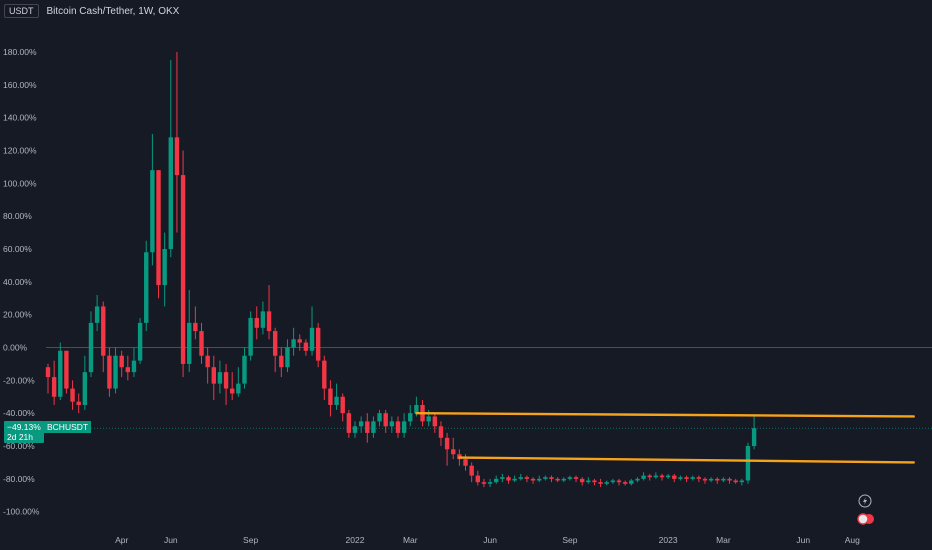 The image size is (932, 550). I want to click on lightning-icon, so click(865, 501).